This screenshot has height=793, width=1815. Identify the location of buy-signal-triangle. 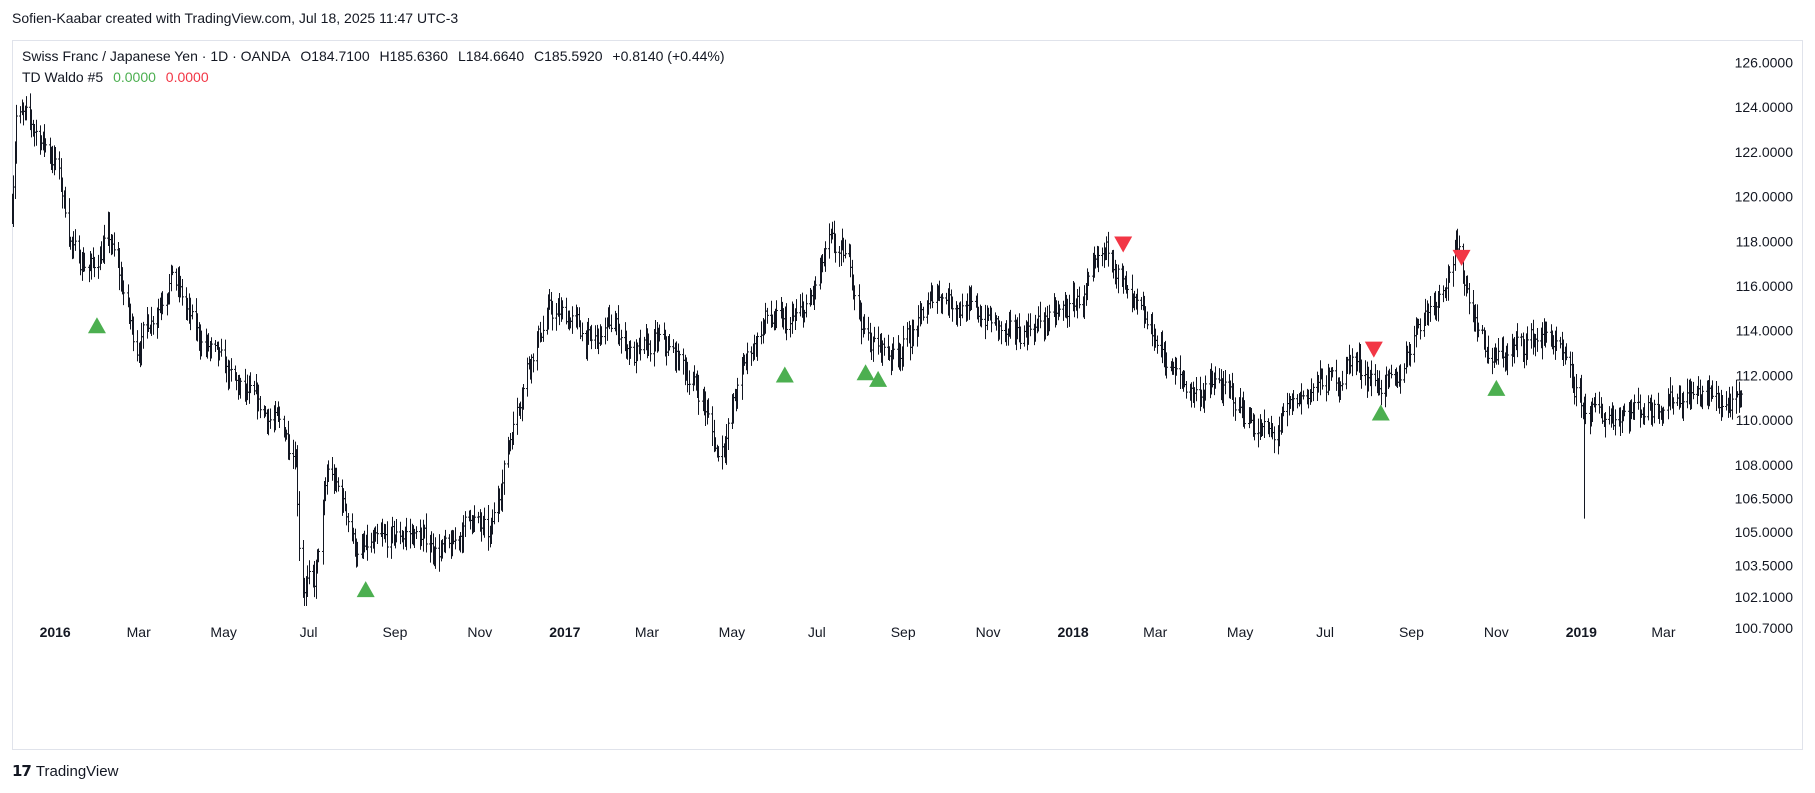
(96, 325).